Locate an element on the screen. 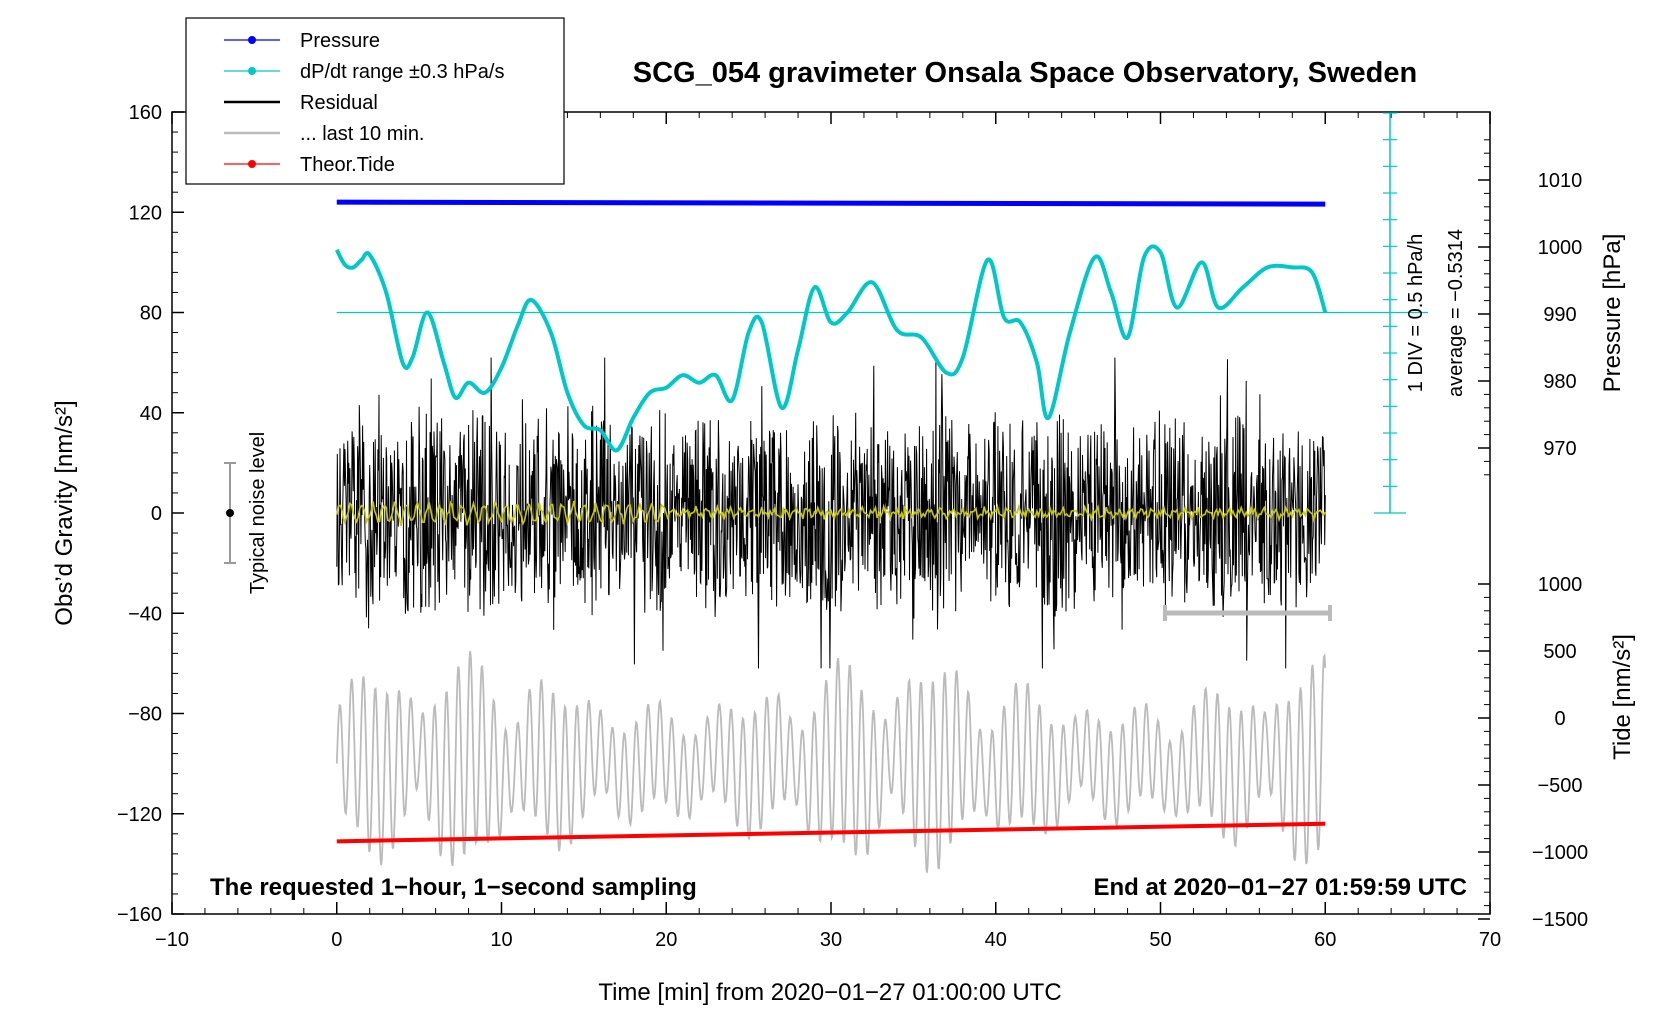 Image resolution: width=1676 pixels, height=1020 pixels. dpdt-div-scale is located at coordinates (1390, 313).